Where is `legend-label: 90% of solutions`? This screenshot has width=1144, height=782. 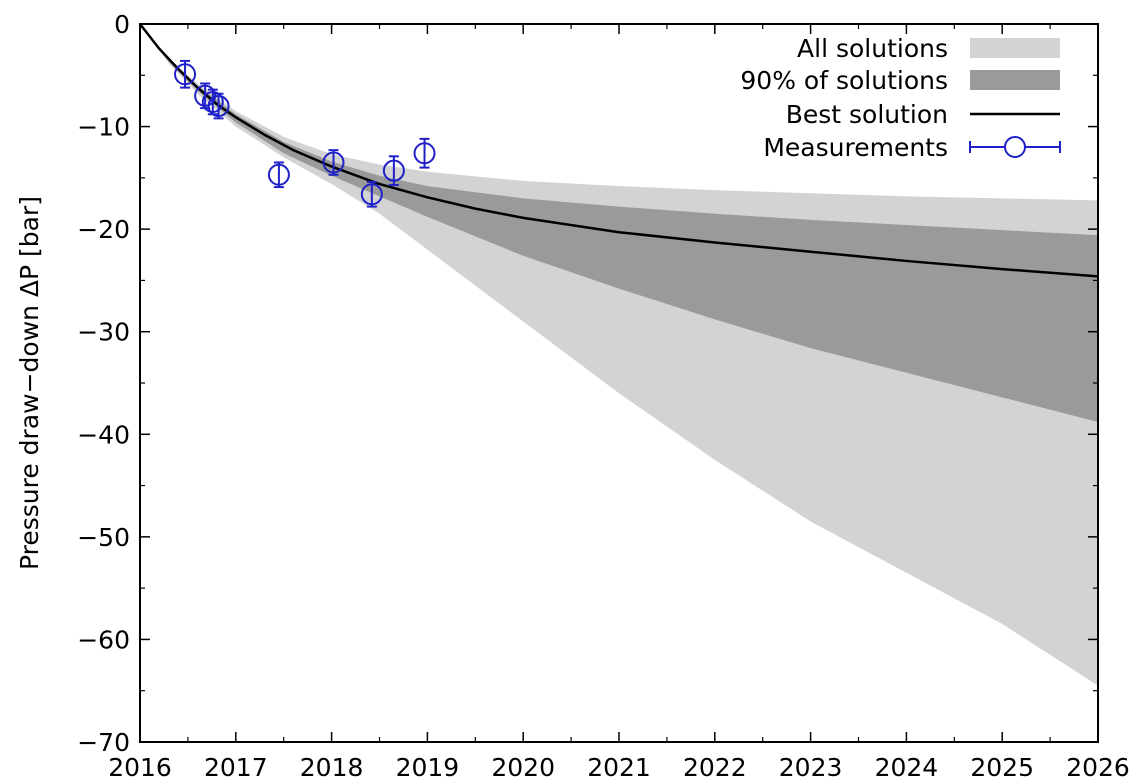
legend-label: 90% of solutions is located at coordinates (844, 80).